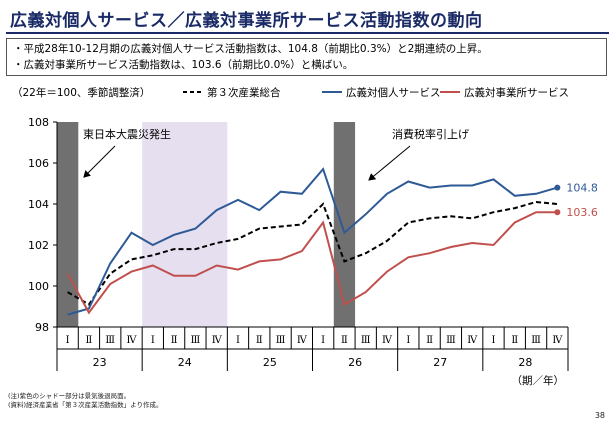  I want to click on quarter-label-23: Ⅳ, so click(557, 340).